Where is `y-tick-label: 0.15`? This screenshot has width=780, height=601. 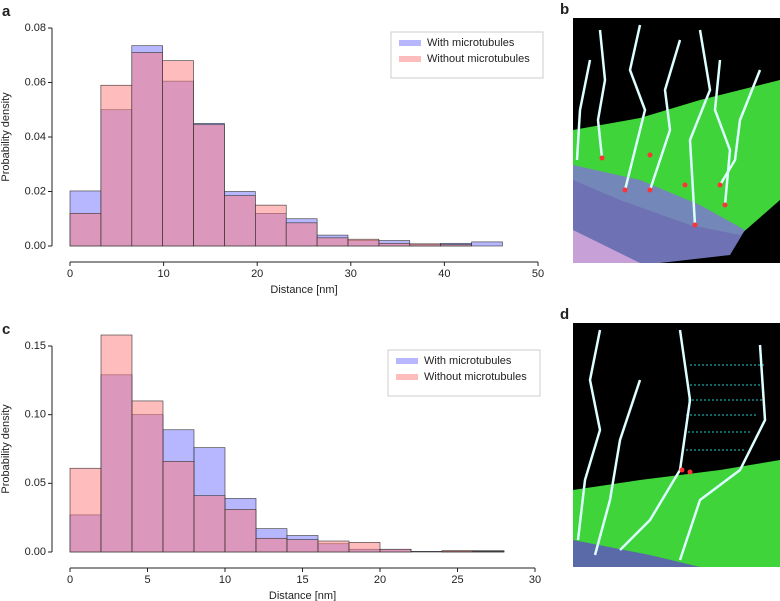
y-tick-label: 0.15 is located at coordinates (35, 346).